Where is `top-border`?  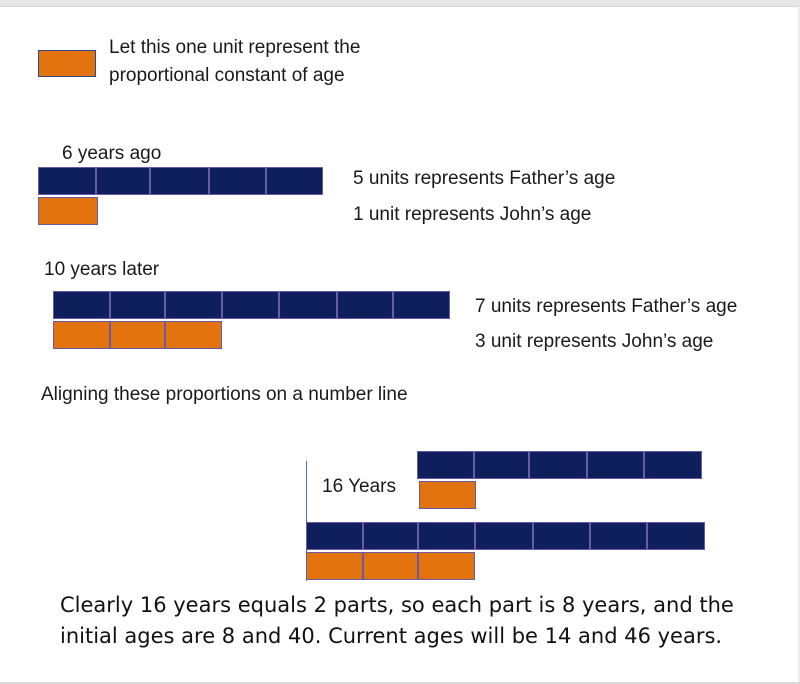 top-border is located at coordinates (400, 3).